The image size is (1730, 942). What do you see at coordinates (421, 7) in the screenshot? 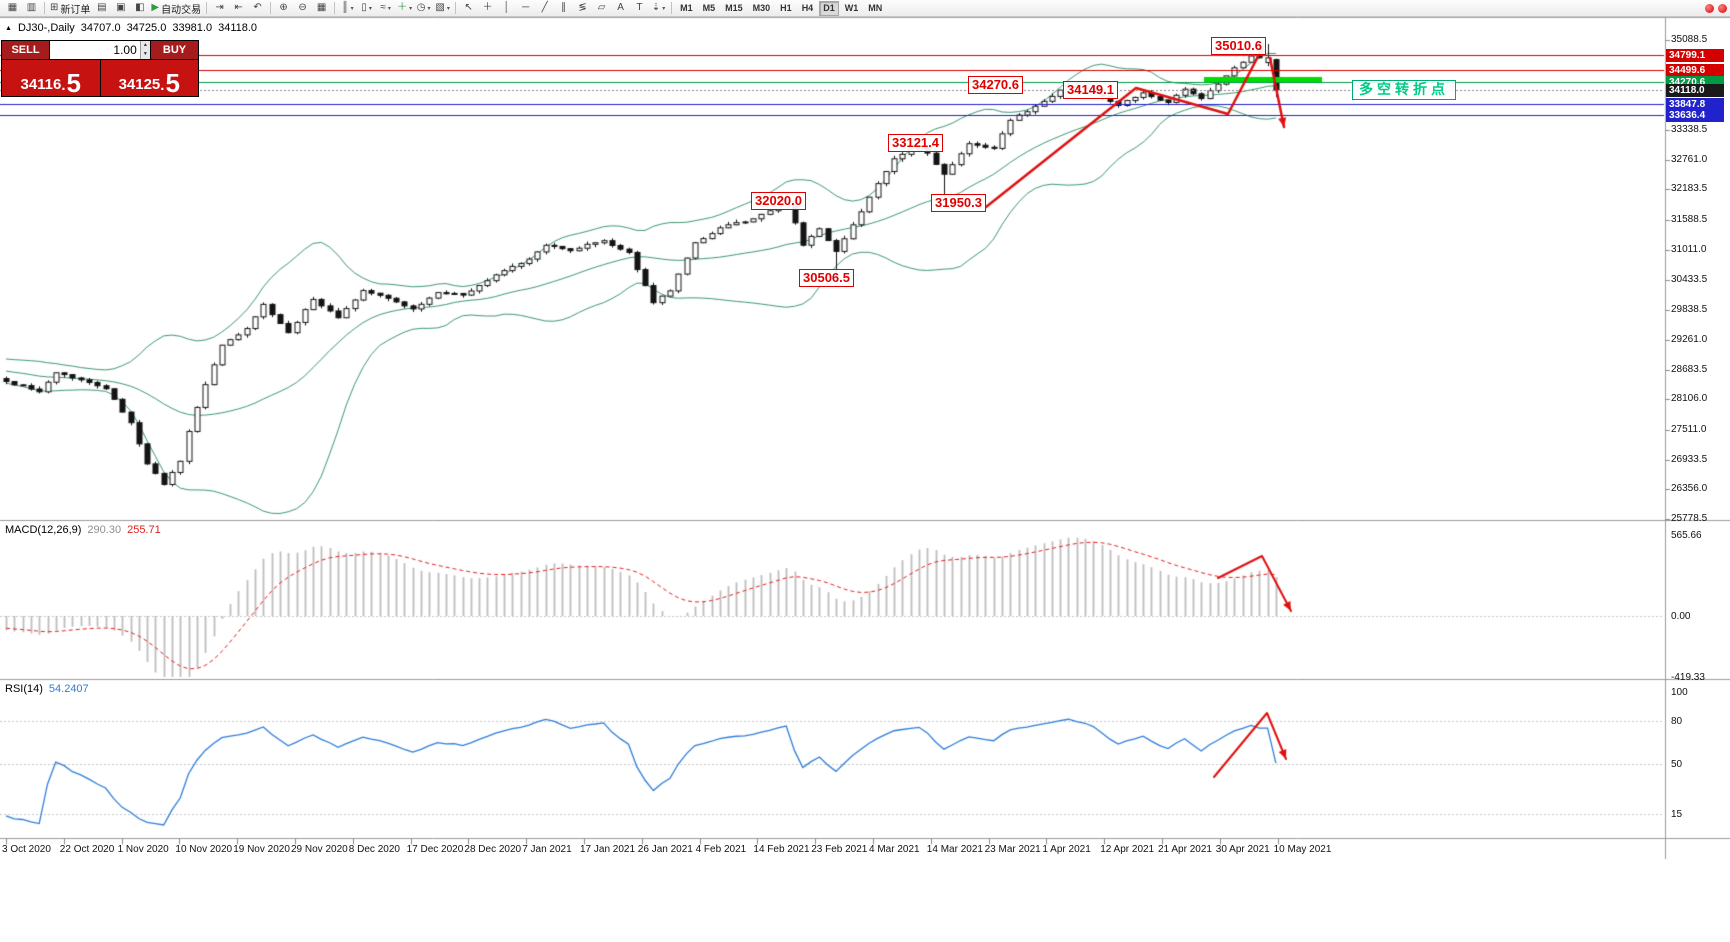
I see `periods-icon: ◷` at bounding box center [421, 7].